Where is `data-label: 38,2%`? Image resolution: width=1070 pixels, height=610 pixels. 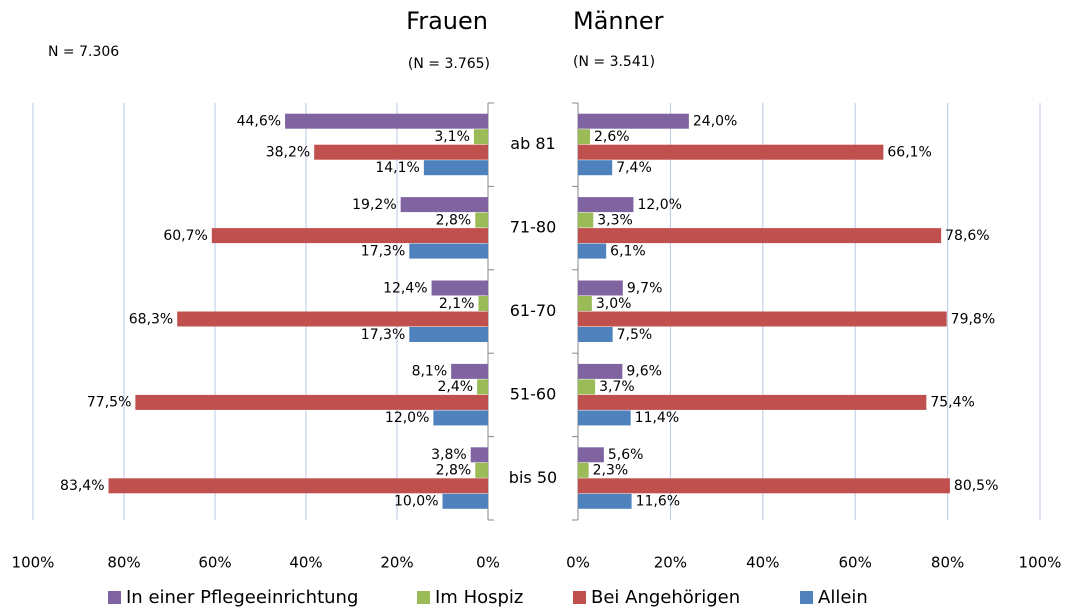 data-label: 38,2% is located at coordinates (288, 152).